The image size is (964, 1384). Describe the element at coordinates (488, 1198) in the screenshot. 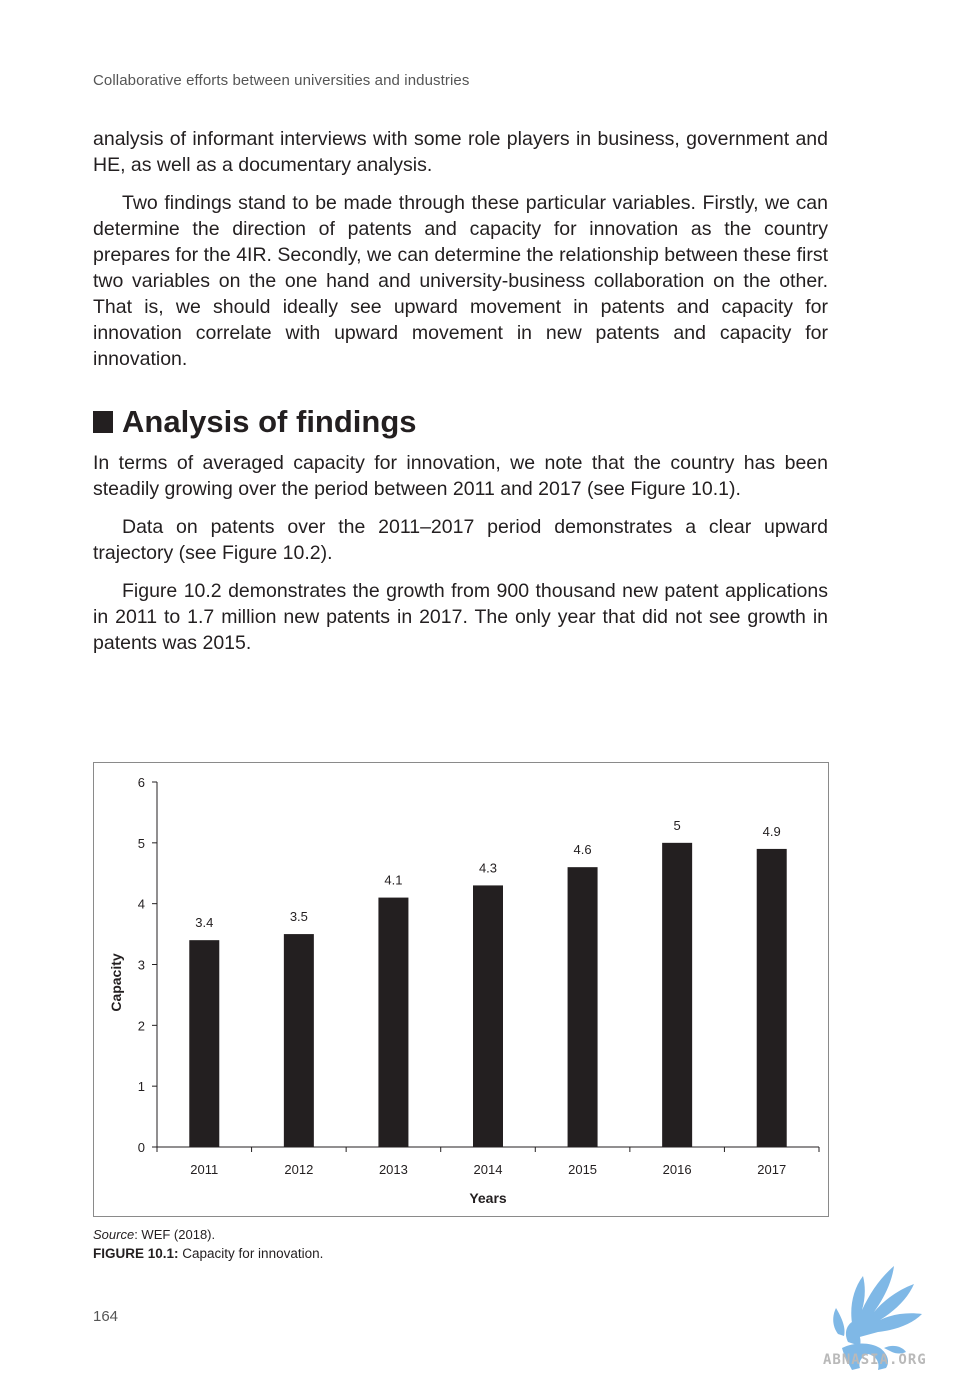

I see `x-axis-title: Years` at that location.